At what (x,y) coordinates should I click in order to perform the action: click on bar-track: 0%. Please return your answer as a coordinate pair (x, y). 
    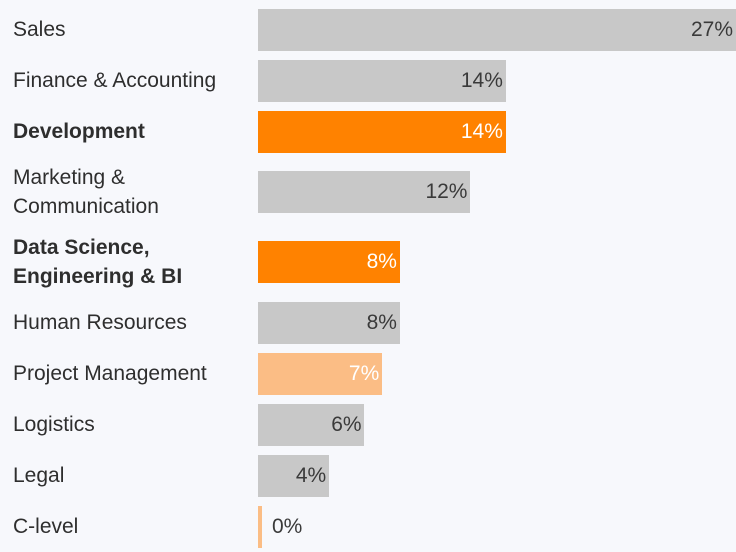
    Looking at the image, I should click on (497, 526).